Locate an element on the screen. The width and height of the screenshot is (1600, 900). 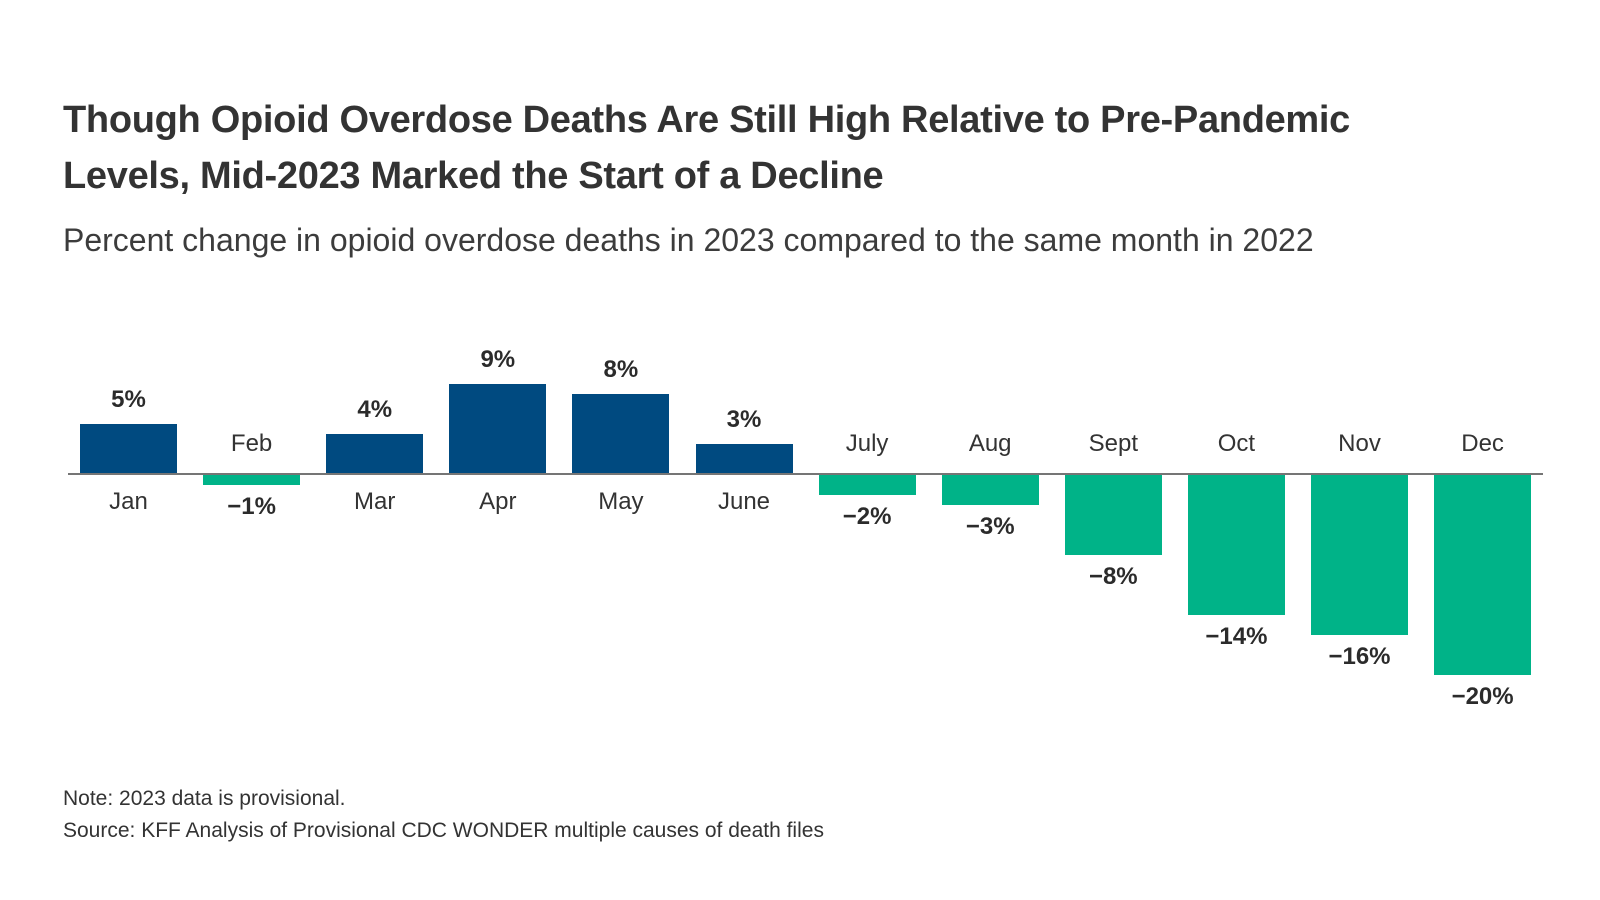
bar-group-sept: −8% Sept is located at coordinates (1113, 530).